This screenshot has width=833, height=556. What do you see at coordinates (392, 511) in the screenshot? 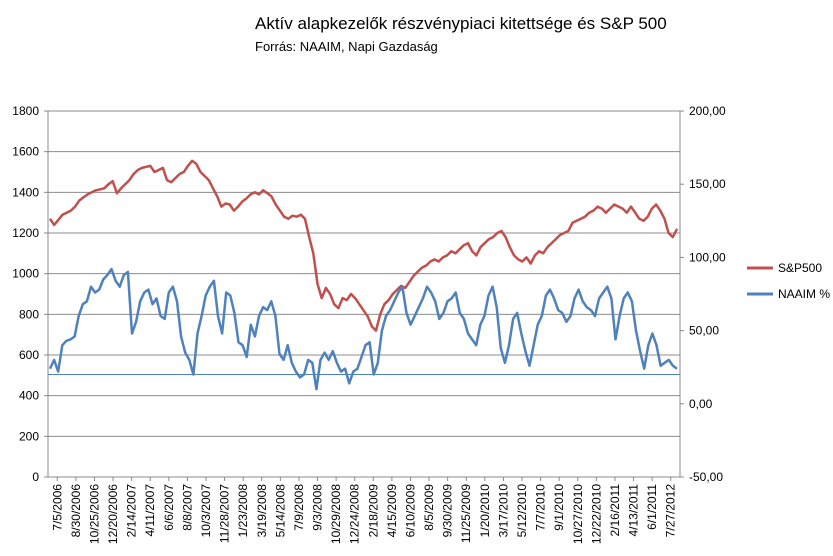
I see `x-tick-label: 4/15/2009` at bounding box center [392, 511].